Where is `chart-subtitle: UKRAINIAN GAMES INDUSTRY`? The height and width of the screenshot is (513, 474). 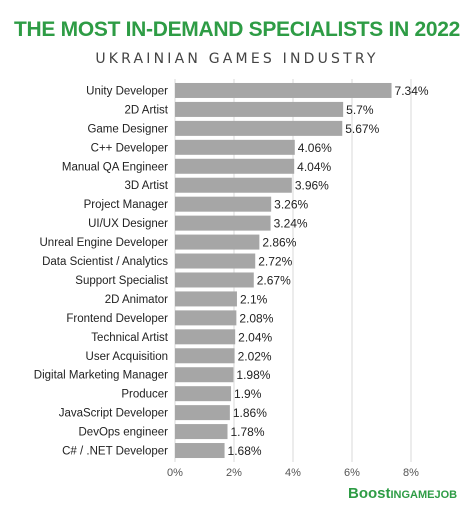 chart-subtitle: UKRAINIAN GAMES INDUSTRY is located at coordinates (237, 59).